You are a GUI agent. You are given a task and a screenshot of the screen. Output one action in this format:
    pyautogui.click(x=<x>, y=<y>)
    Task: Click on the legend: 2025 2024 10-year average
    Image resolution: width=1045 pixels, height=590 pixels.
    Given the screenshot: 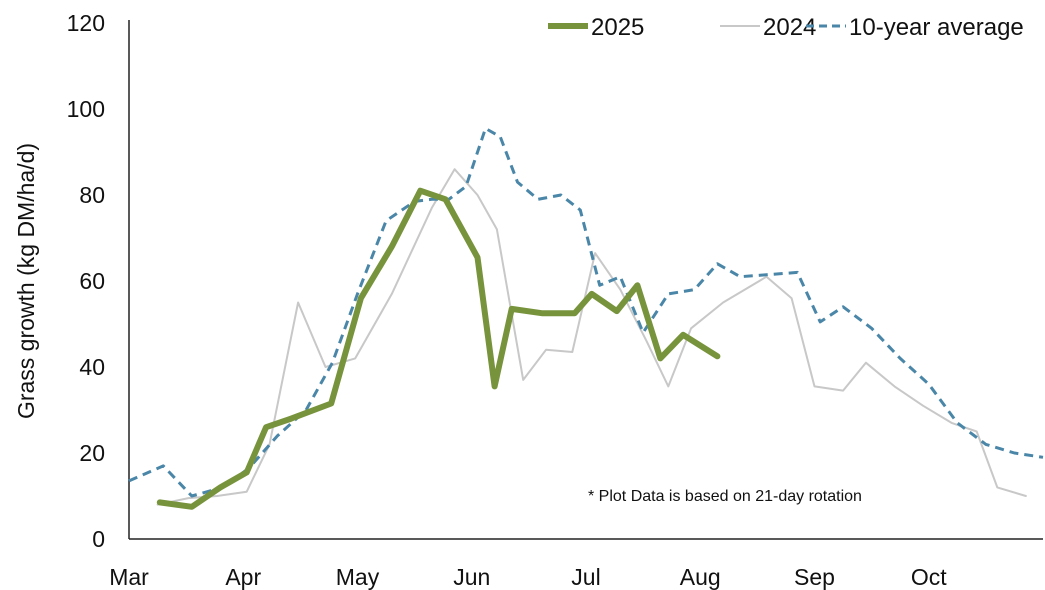 What is the action you would take?
    pyautogui.click(x=786, y=27)
    